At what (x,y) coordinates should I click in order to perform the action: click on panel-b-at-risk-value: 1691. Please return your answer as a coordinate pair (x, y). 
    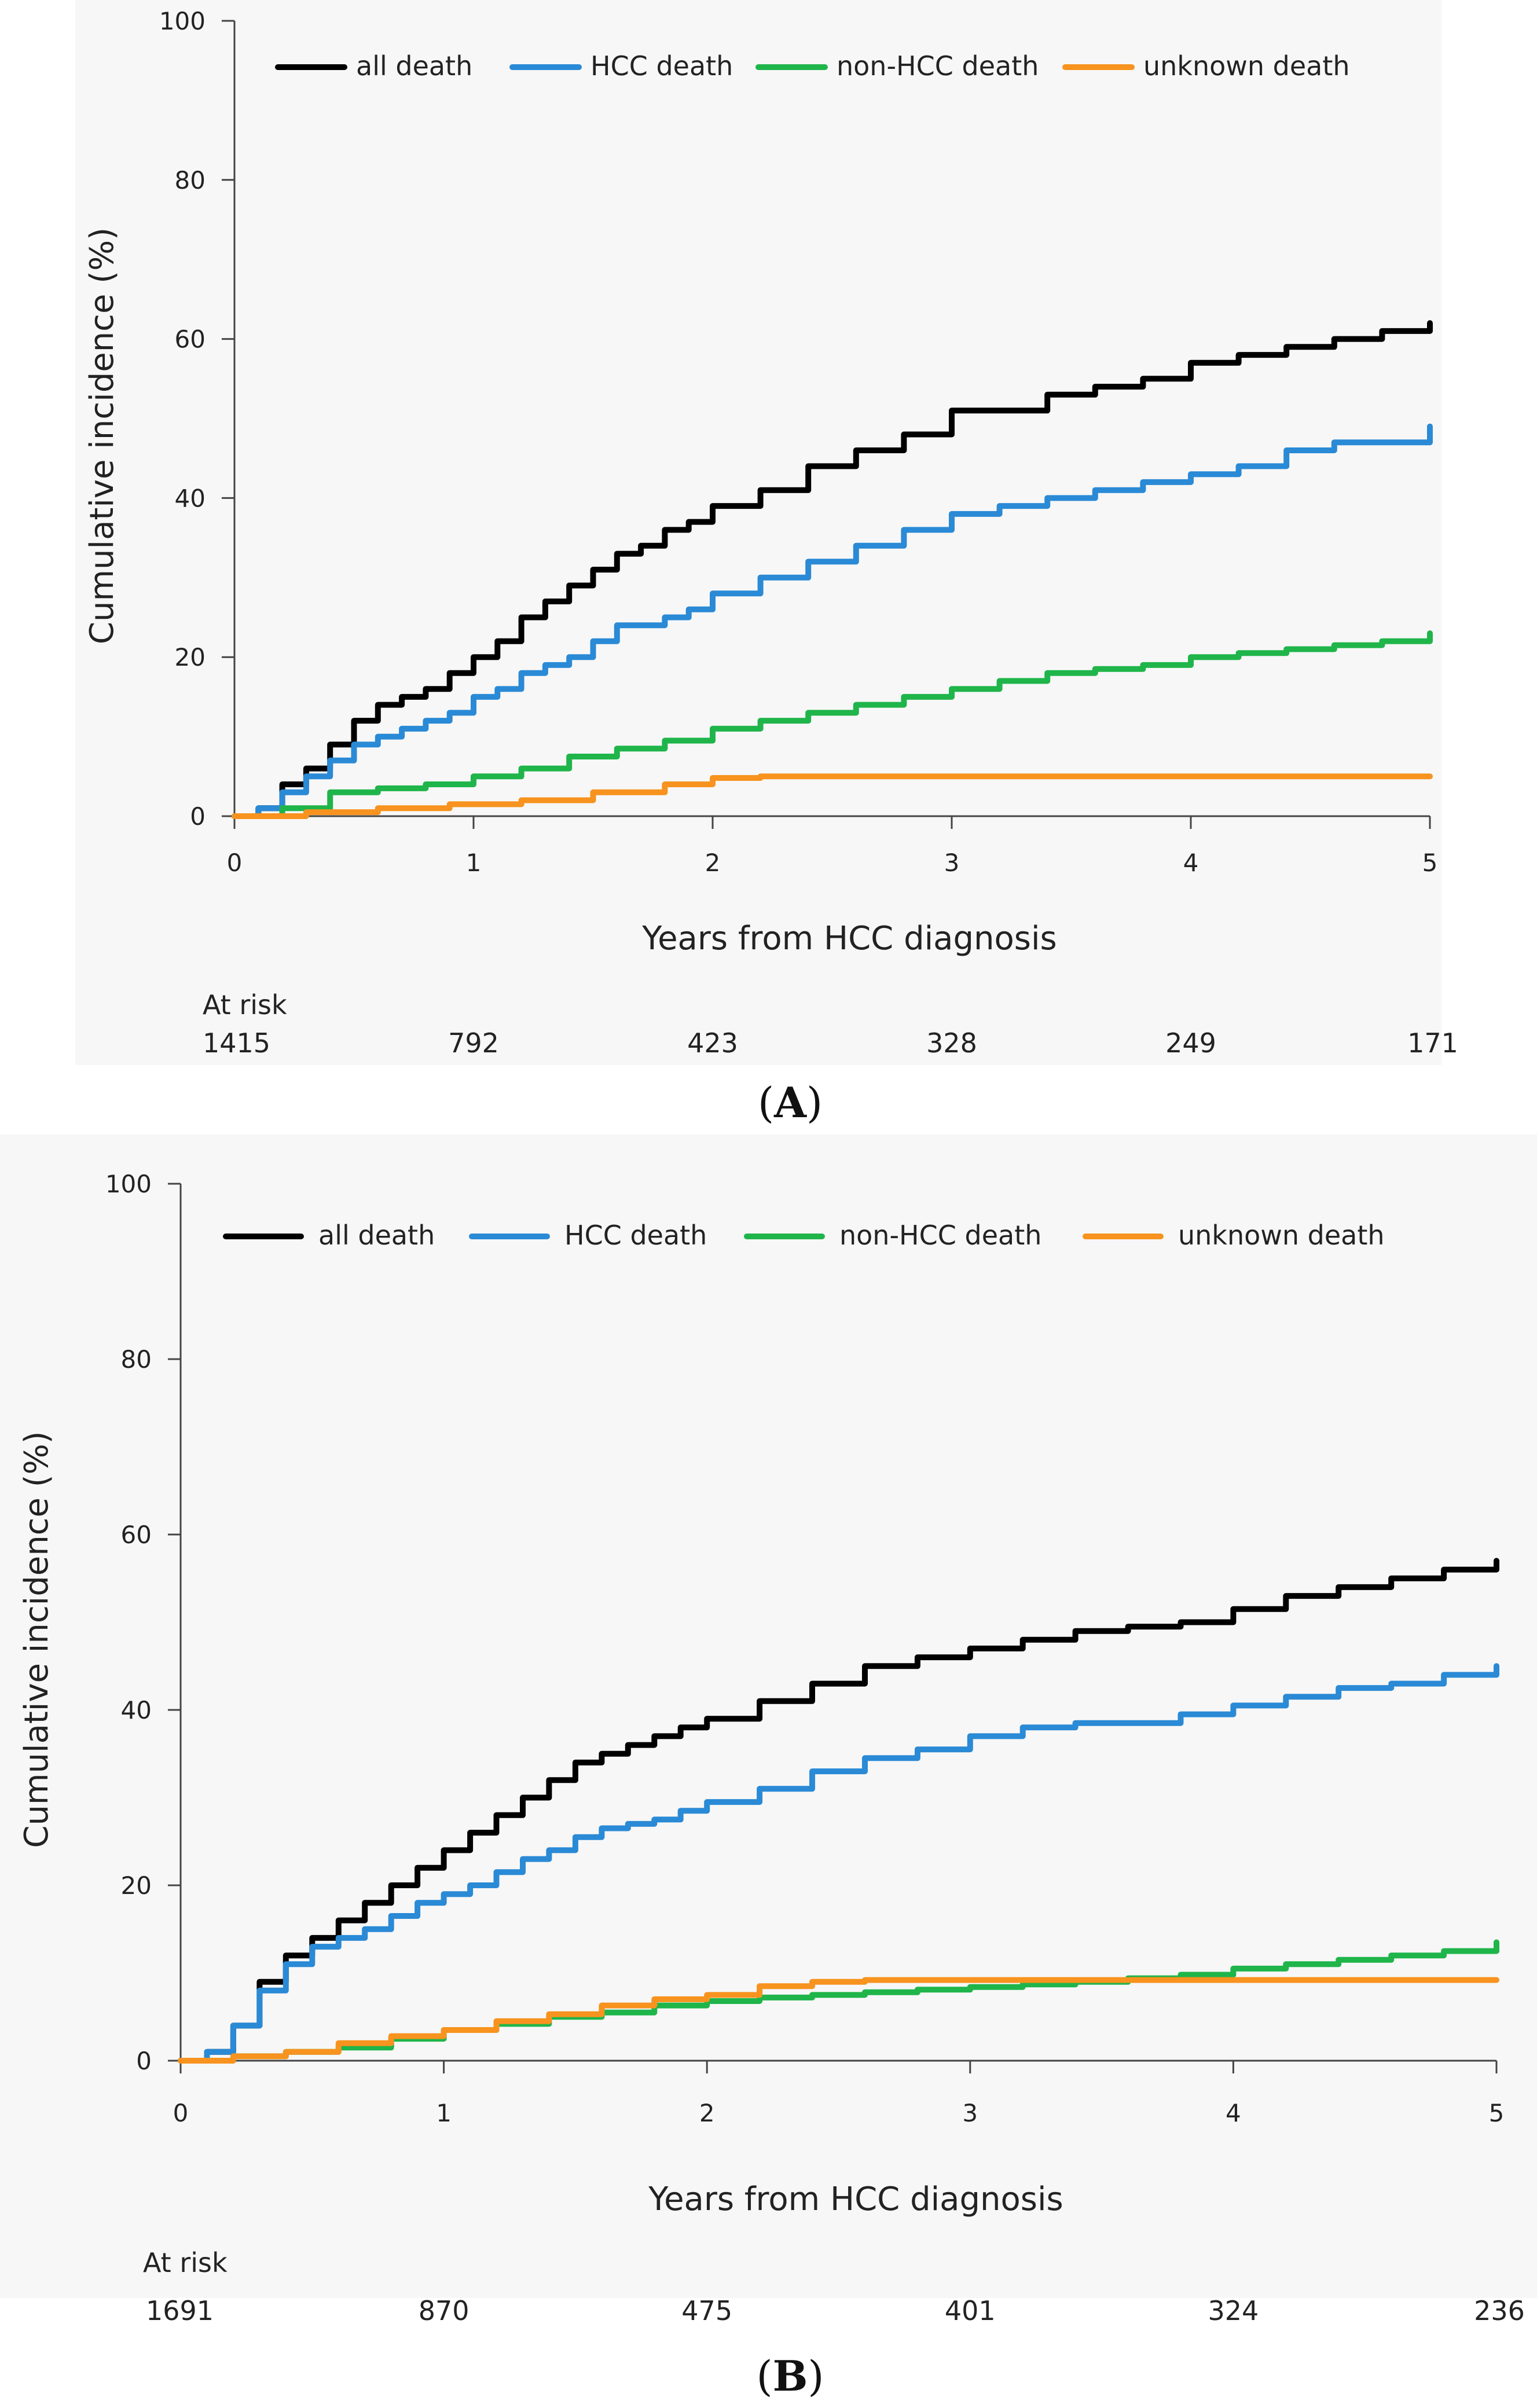
    Looking at the image, I should click on (180, 2311).